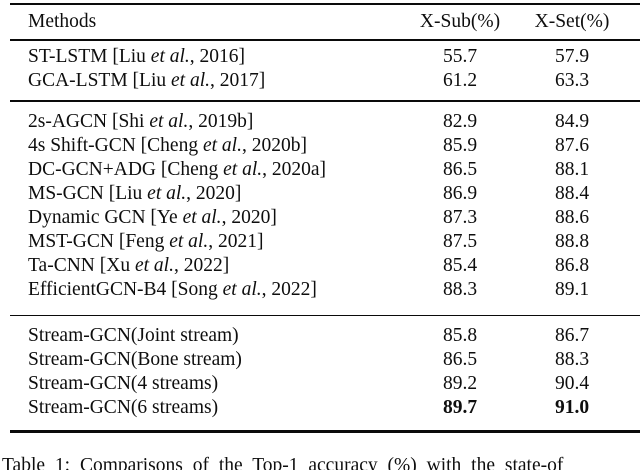 The image size is (640, 470). Describe the element at coordinates (123, 384) in the screenshot. I see `method-name: Stream-GCN(4 streams)` at that location.